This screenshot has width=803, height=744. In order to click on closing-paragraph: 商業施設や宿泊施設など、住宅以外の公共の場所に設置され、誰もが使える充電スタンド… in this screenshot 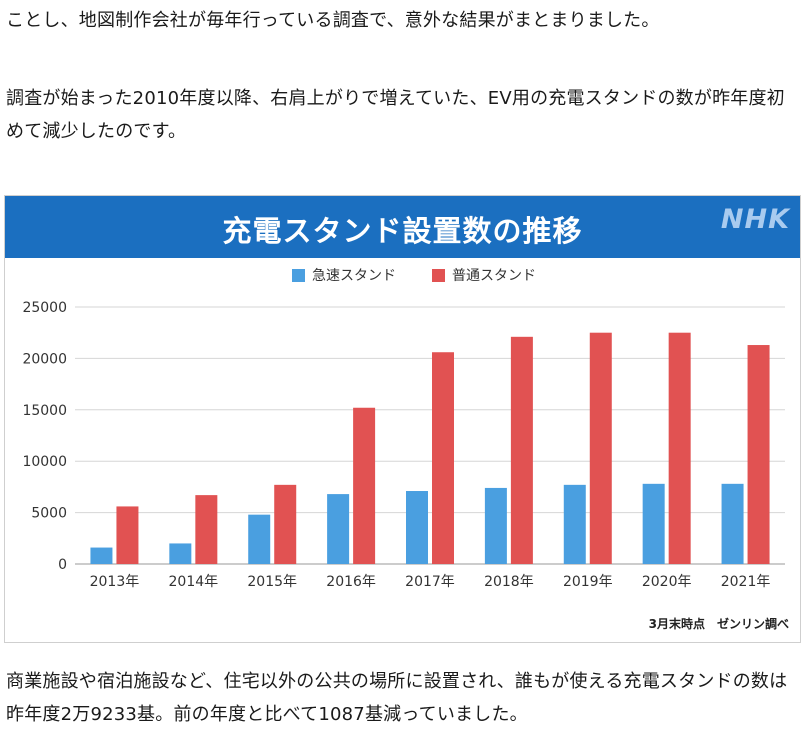, I will do `click(397, 698)`.